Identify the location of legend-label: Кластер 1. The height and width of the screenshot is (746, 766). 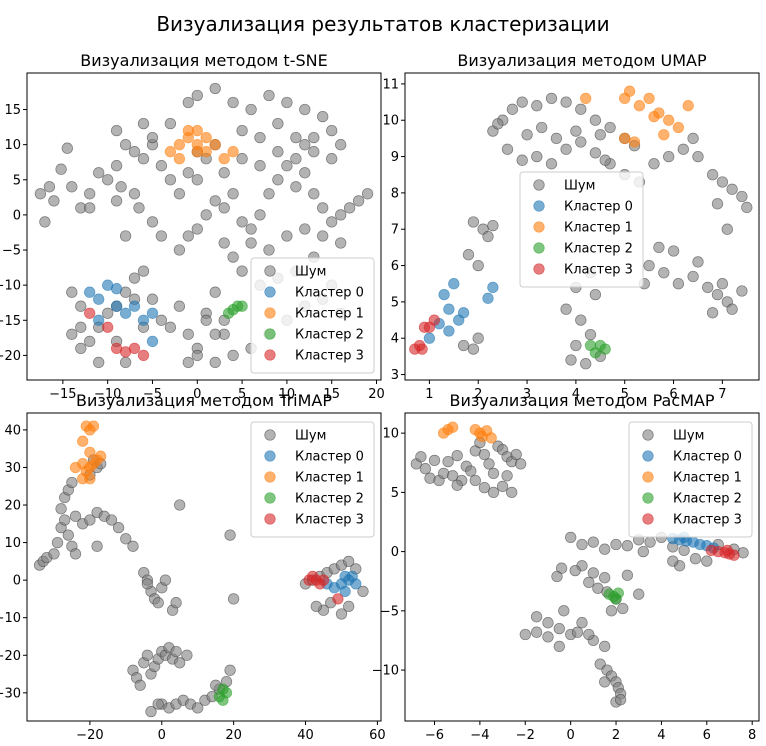
(598, 228).